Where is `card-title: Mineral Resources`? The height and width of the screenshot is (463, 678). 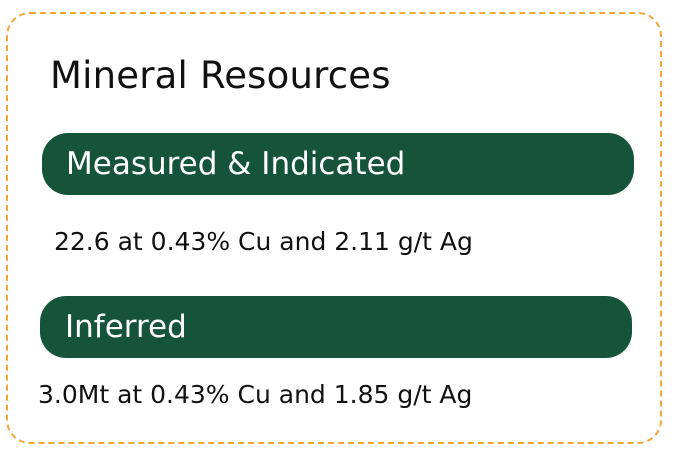
card-title: Mineral Resources is located at coordinates (220, 75).